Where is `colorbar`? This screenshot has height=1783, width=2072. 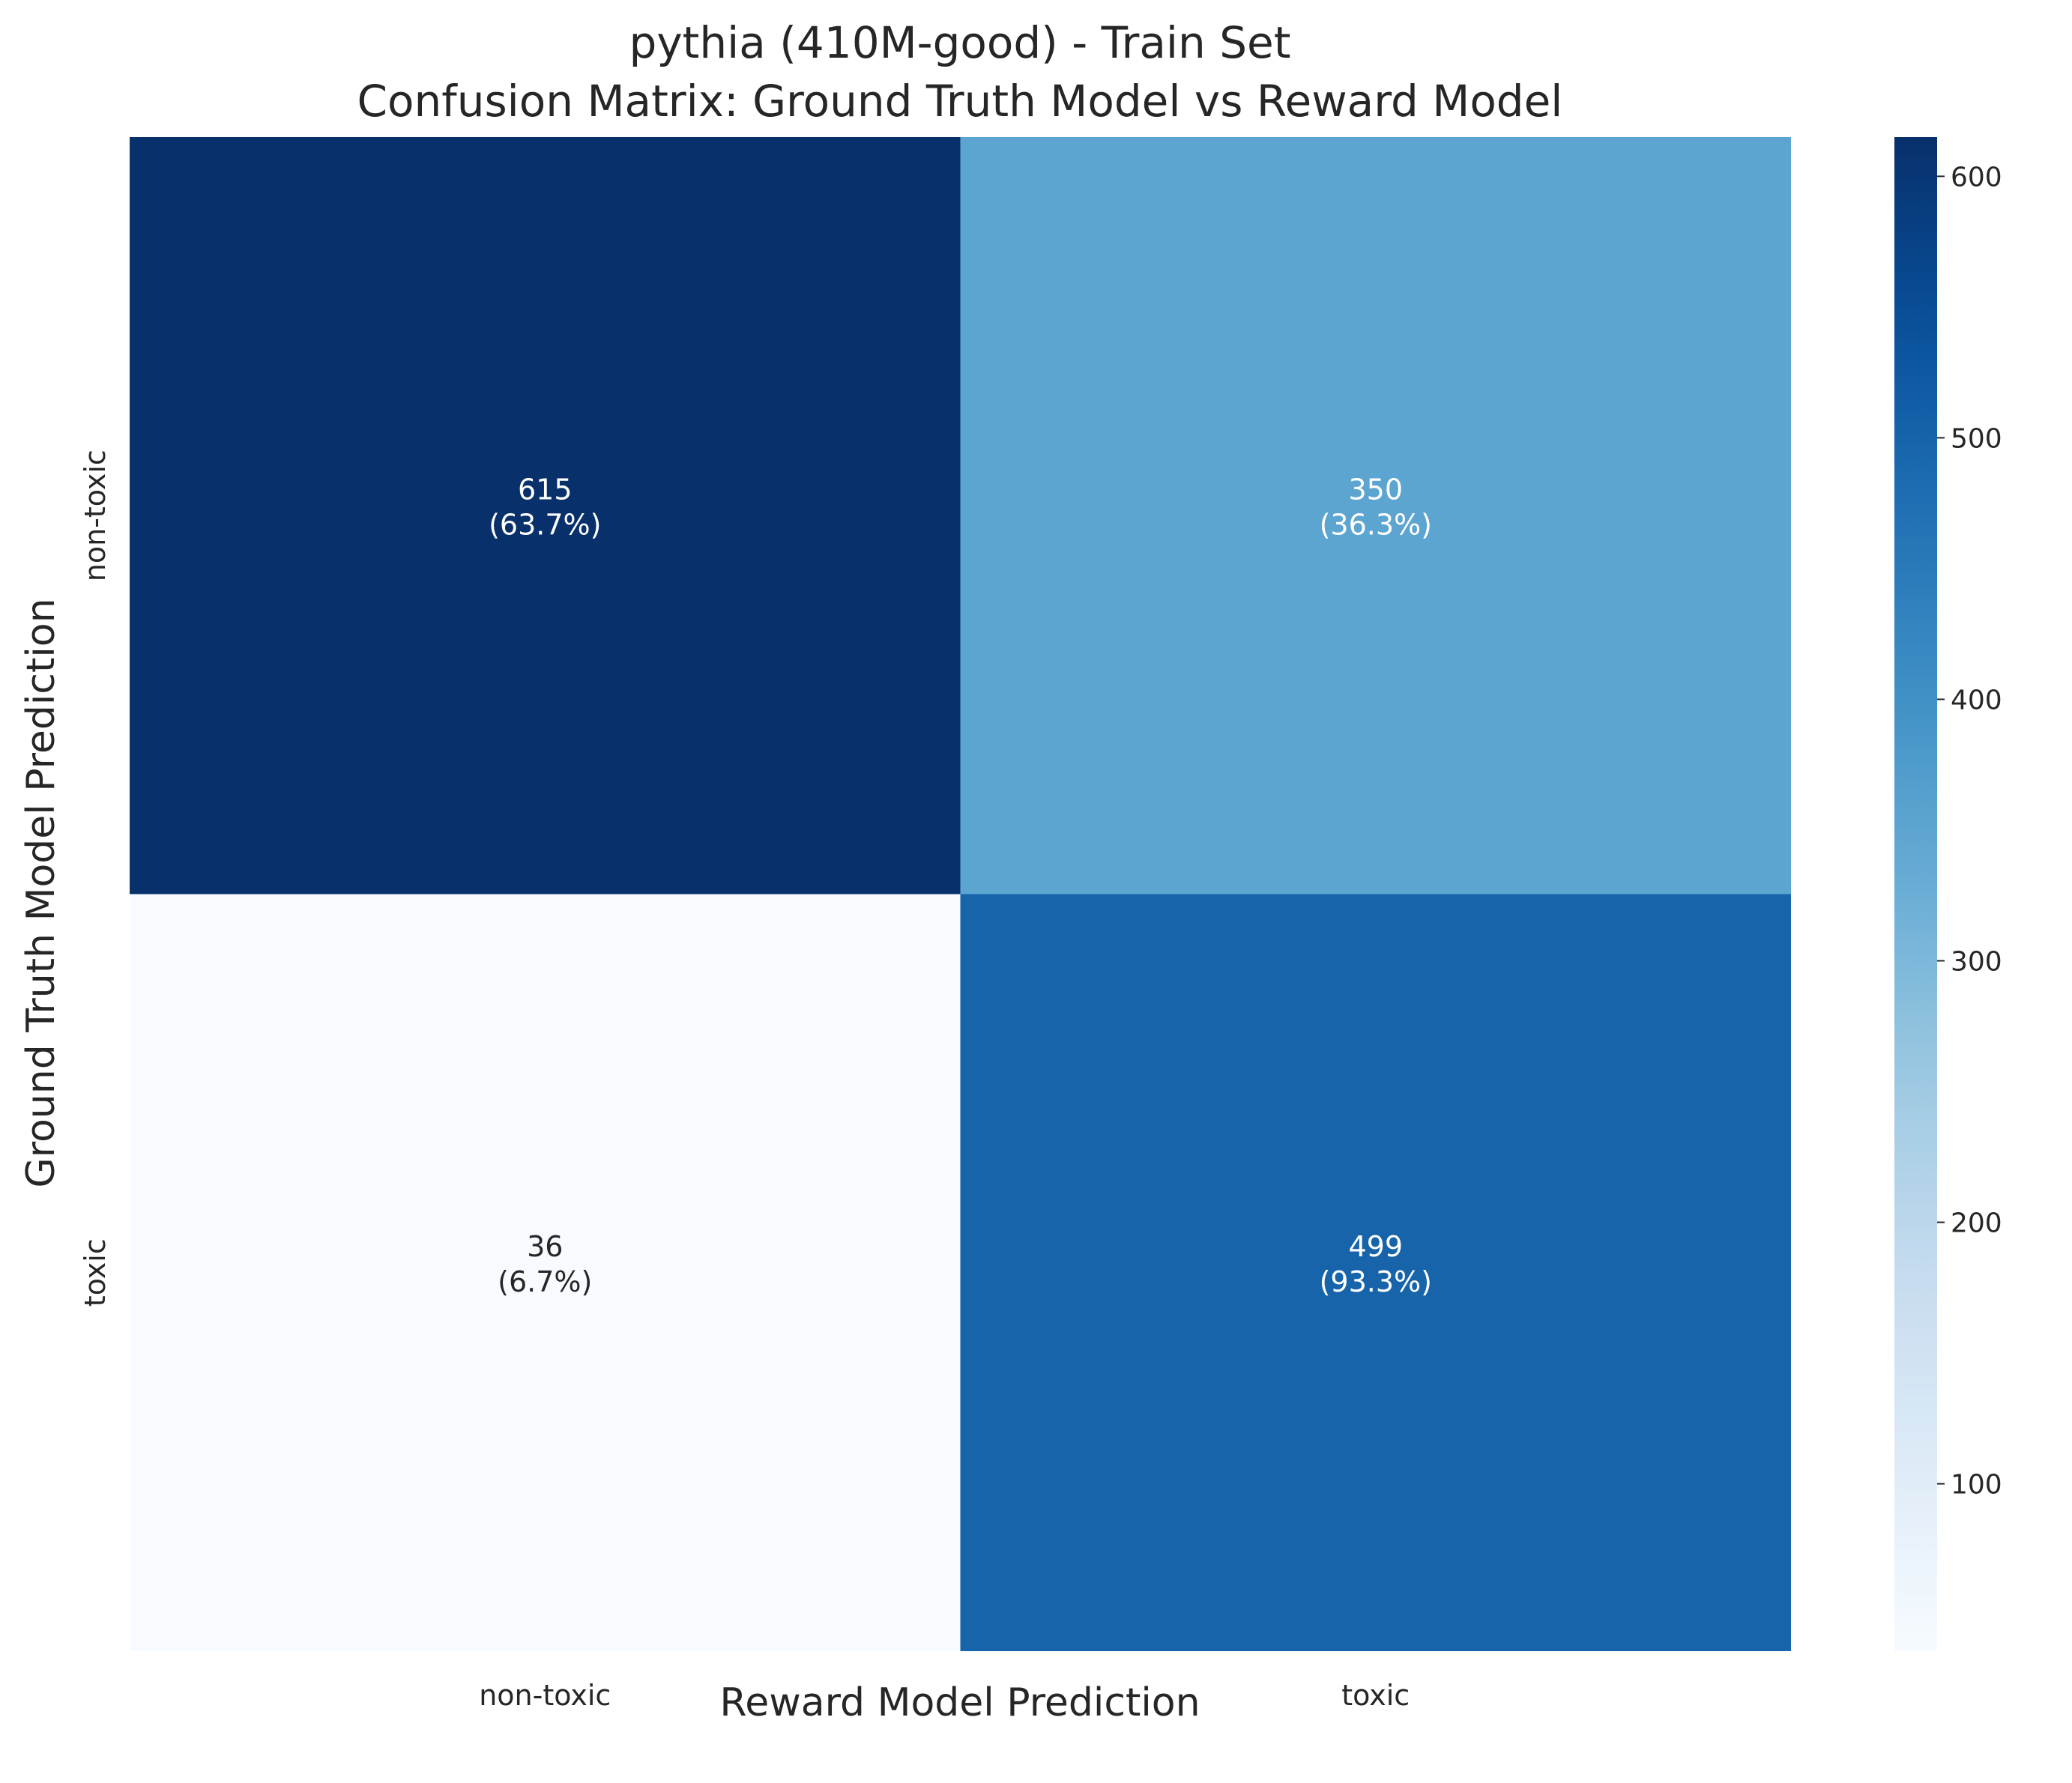 colorbar is located at coordinates (1915, 894).